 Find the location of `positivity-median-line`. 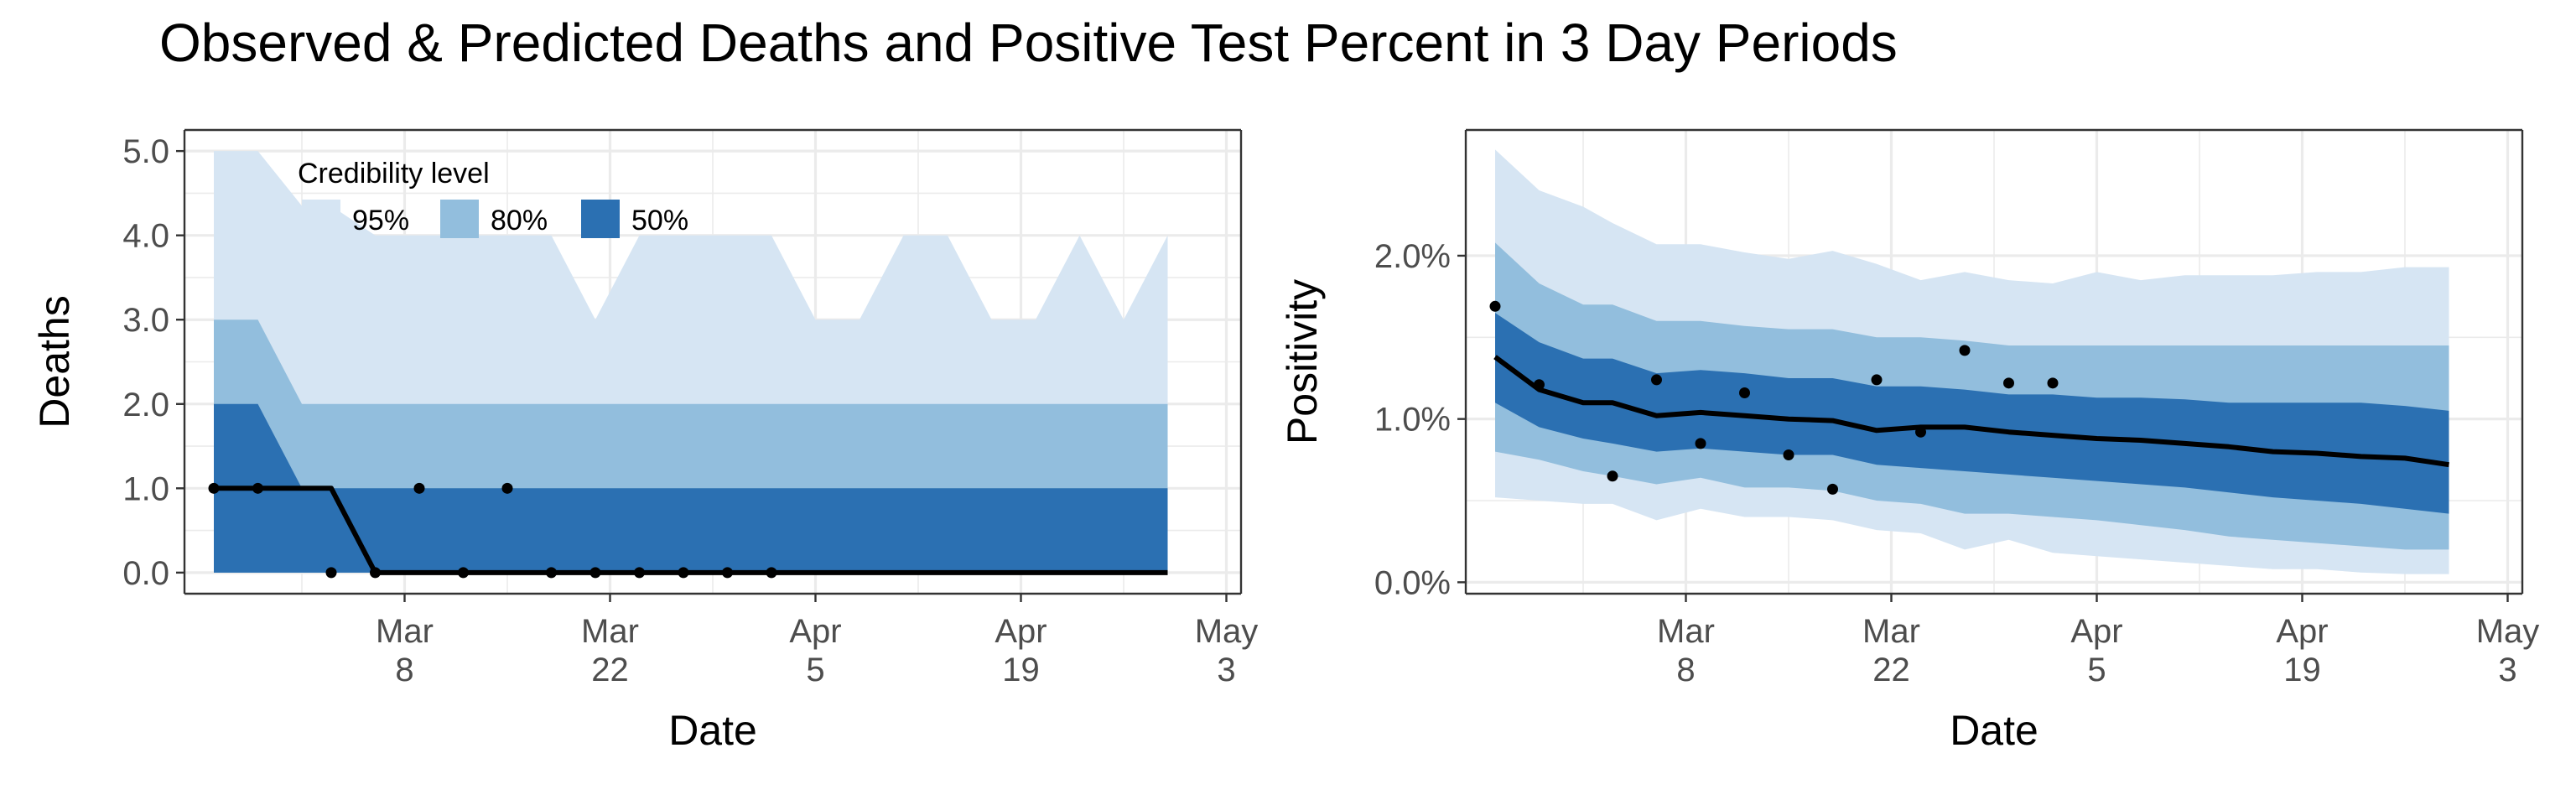

positivity-median-line is located at coordinates (1971, 411).